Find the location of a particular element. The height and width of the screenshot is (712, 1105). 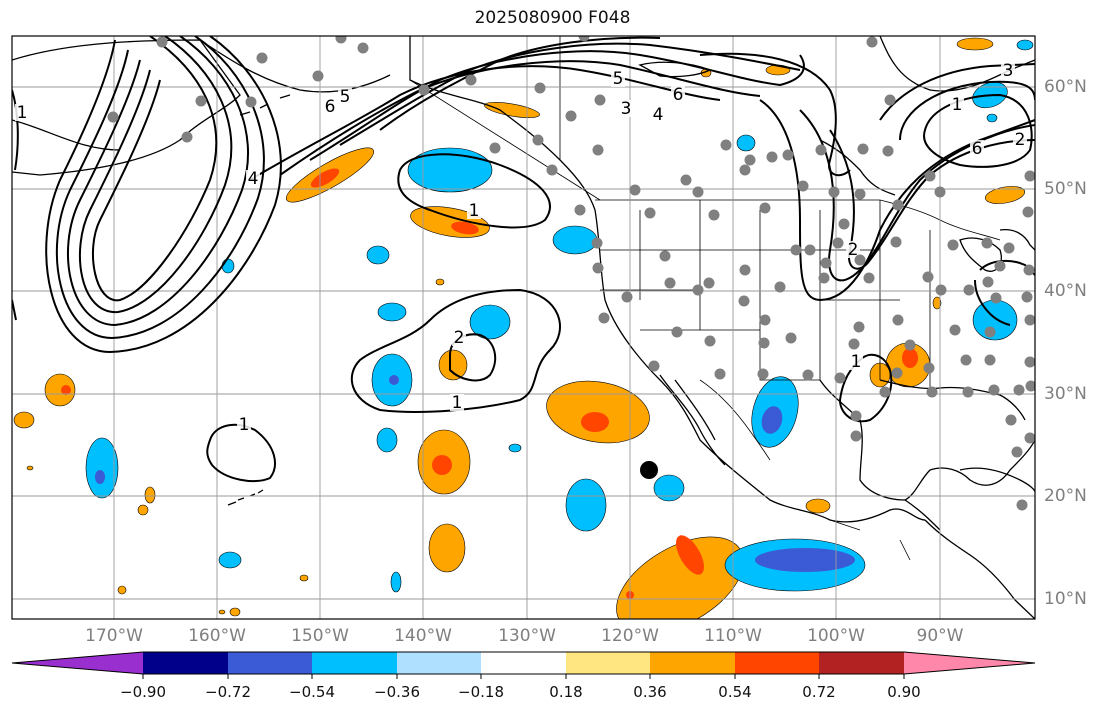

colorbar-tick: 0.54 is located at coordinates (735, 692).